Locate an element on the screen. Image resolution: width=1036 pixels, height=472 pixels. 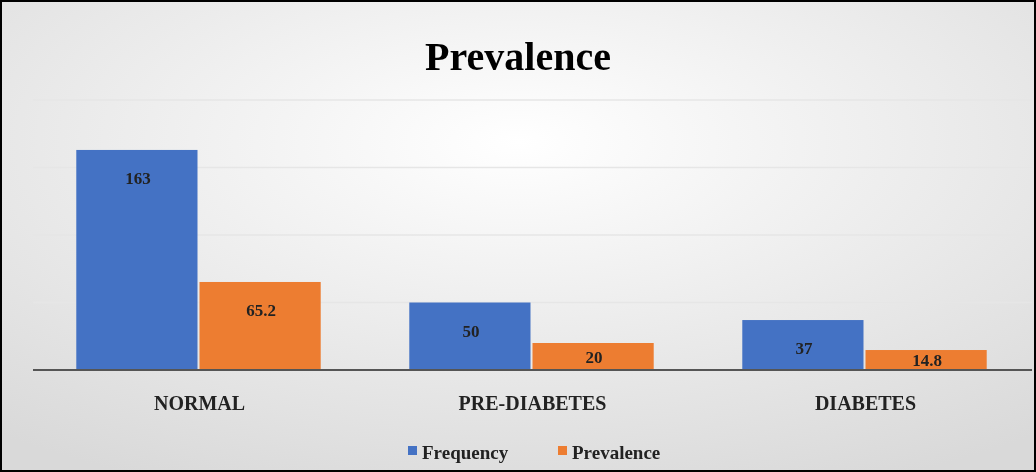
data-label: 37 is located at coordinates (804, 349).